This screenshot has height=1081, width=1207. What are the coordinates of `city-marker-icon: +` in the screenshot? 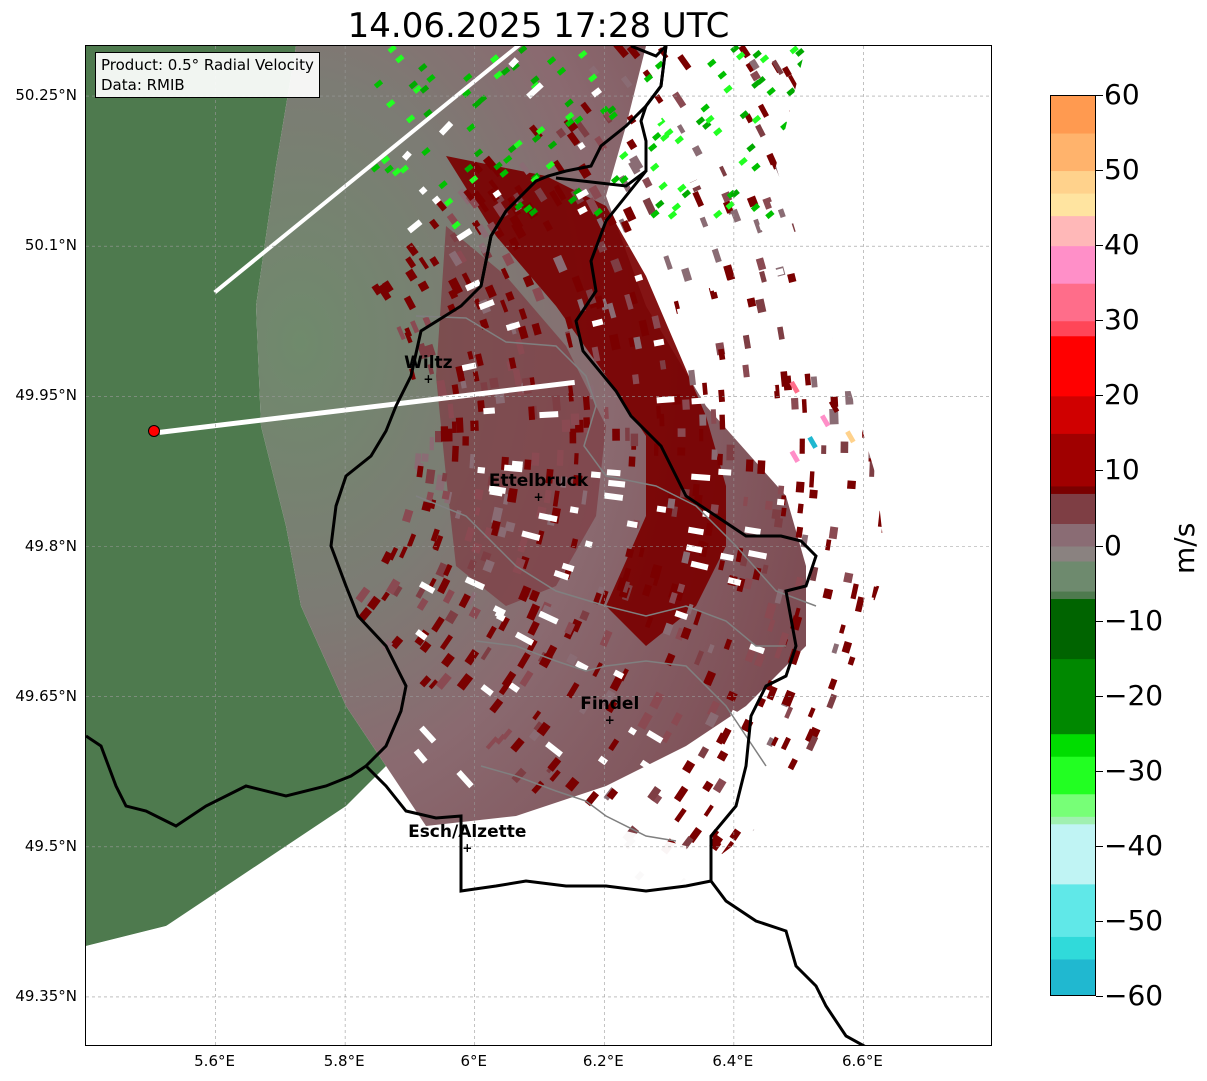 It's located at (467, 847).